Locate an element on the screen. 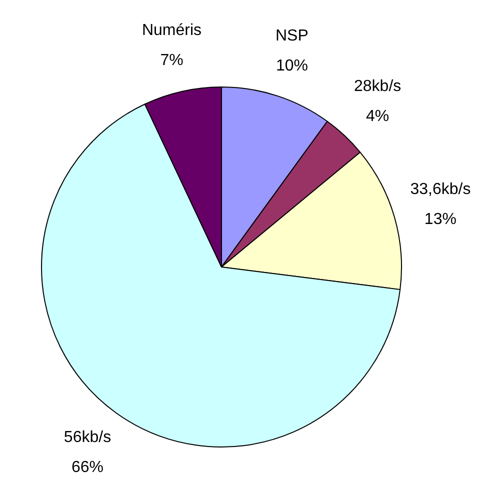 This screenshot has width=497, height=486. slice-label: 33,6kb/s is located at coordinates (440, 189).